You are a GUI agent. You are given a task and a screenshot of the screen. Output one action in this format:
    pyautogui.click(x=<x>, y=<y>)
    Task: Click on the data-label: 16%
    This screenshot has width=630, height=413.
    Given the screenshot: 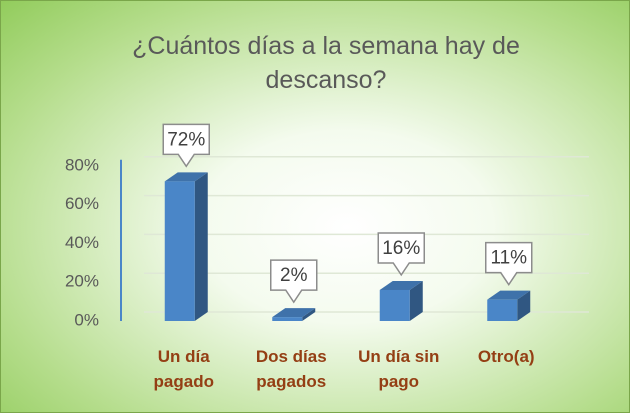 What is the action you would take?
    pyautogui.click(x=401, y=248)
    